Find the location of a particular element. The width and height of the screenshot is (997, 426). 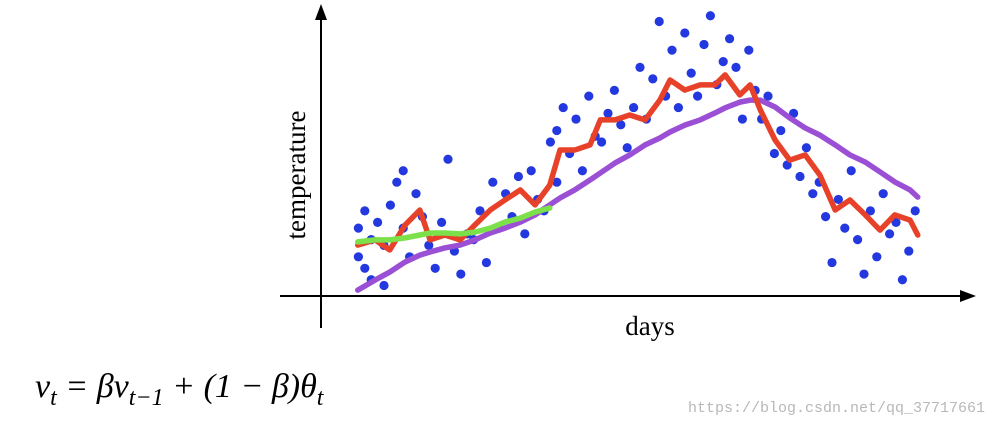

equation-part: = β is located at coordinates (85, 386).